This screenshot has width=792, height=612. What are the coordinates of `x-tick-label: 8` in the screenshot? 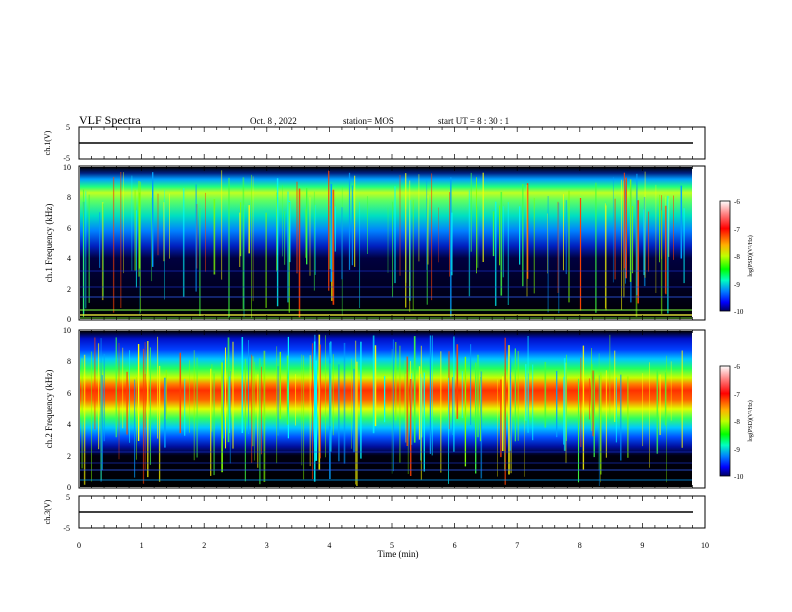 It's located at (580, 545).